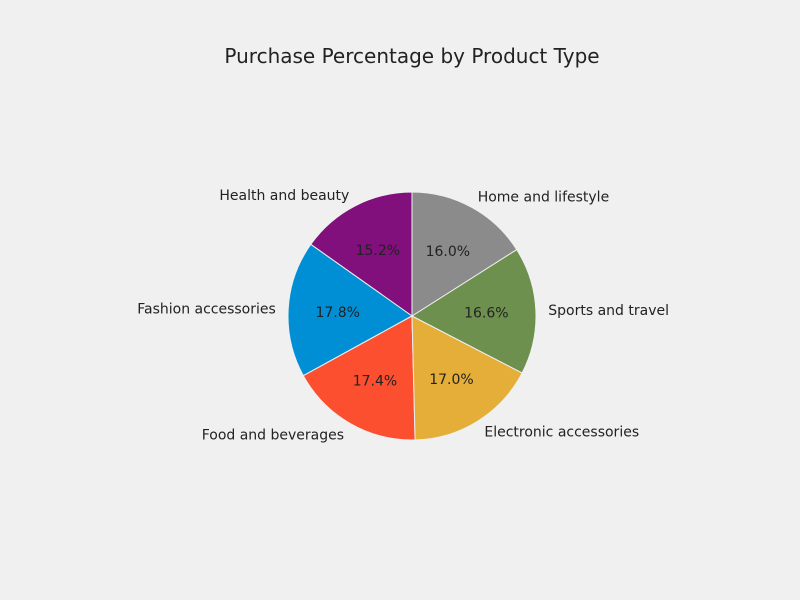 This screenshot has height=600, width=800. I want to click on pie-slices, so click(412, 316).